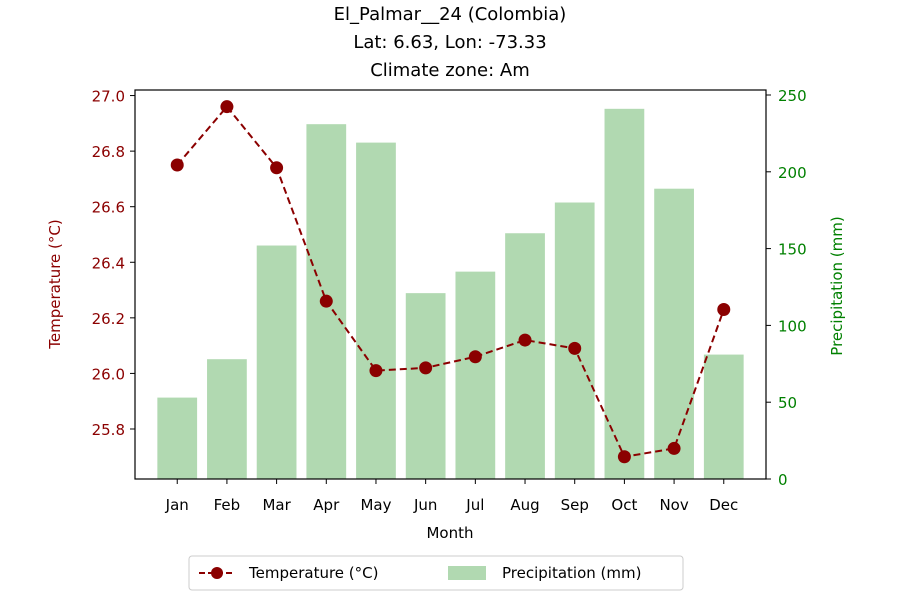  What do you see at coordinates (624, 293) in the screenshot?
I see `precipitation-bar-oct` at bounding box center [624, 293].